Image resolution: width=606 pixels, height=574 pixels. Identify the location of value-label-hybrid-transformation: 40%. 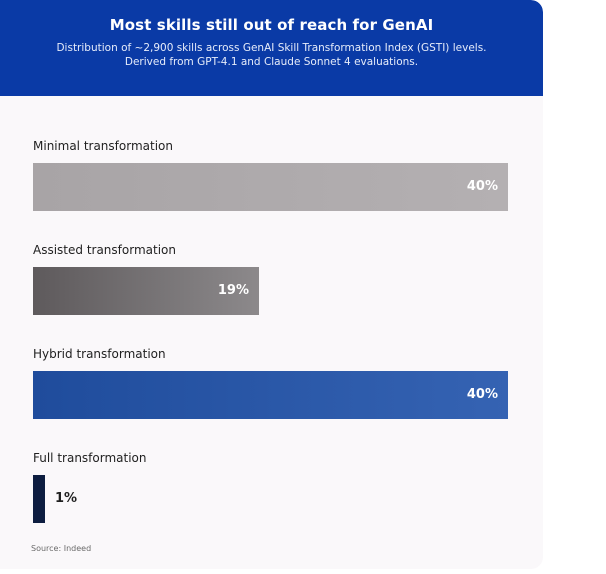
(482, 394).